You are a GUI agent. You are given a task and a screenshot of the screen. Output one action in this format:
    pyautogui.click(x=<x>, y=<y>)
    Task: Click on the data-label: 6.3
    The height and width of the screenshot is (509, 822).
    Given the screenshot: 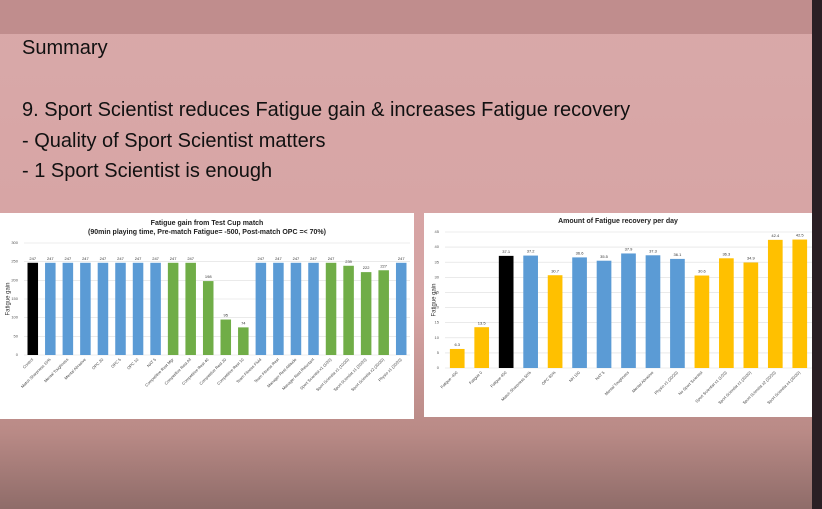 What is the action you would take?
    pyautogui.click(x=457, y=344)
    